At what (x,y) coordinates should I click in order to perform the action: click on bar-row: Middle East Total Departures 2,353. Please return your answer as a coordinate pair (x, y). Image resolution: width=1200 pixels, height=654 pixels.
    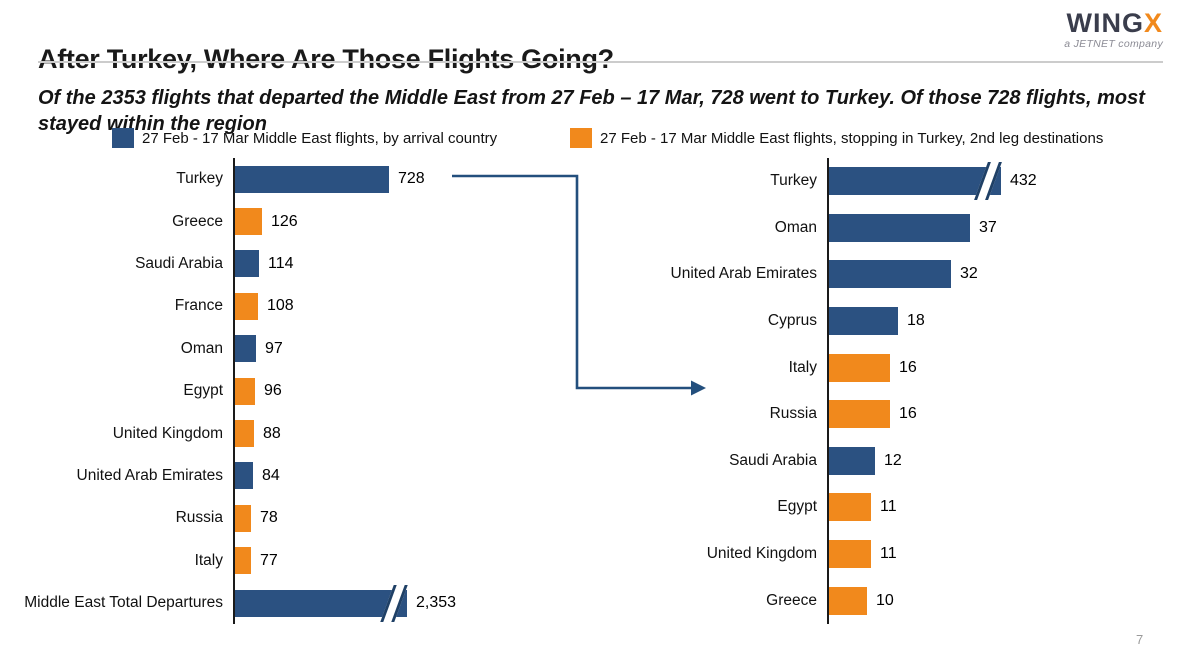
    Looking at the image, I should click on (305, 603).